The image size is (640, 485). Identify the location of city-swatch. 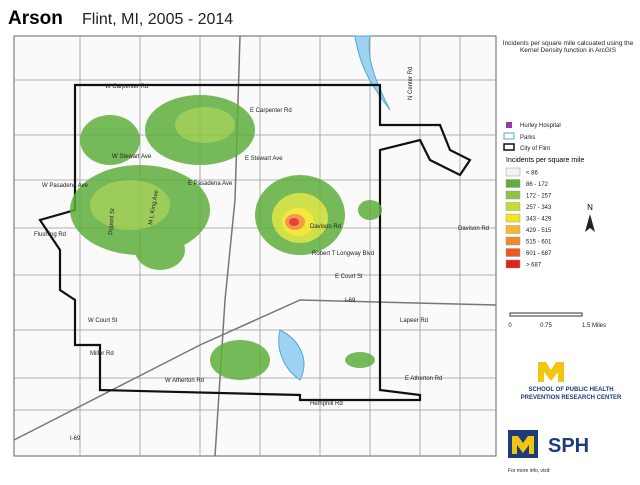
(509, 147).